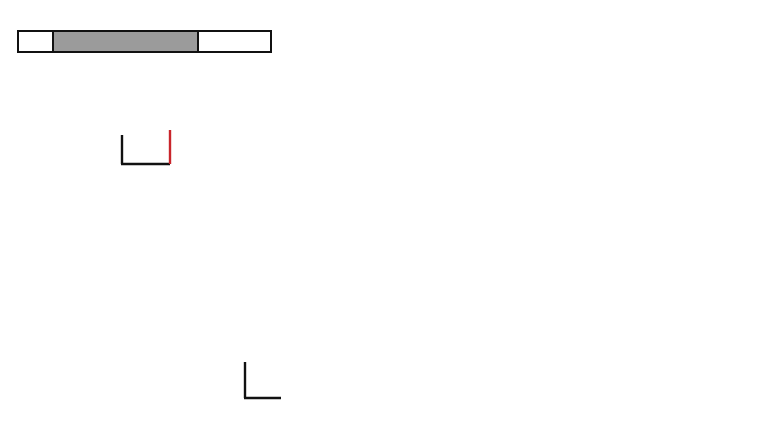 The image size is (761, 447). I want to click on ph-protocol-bar, so click(144, 41).